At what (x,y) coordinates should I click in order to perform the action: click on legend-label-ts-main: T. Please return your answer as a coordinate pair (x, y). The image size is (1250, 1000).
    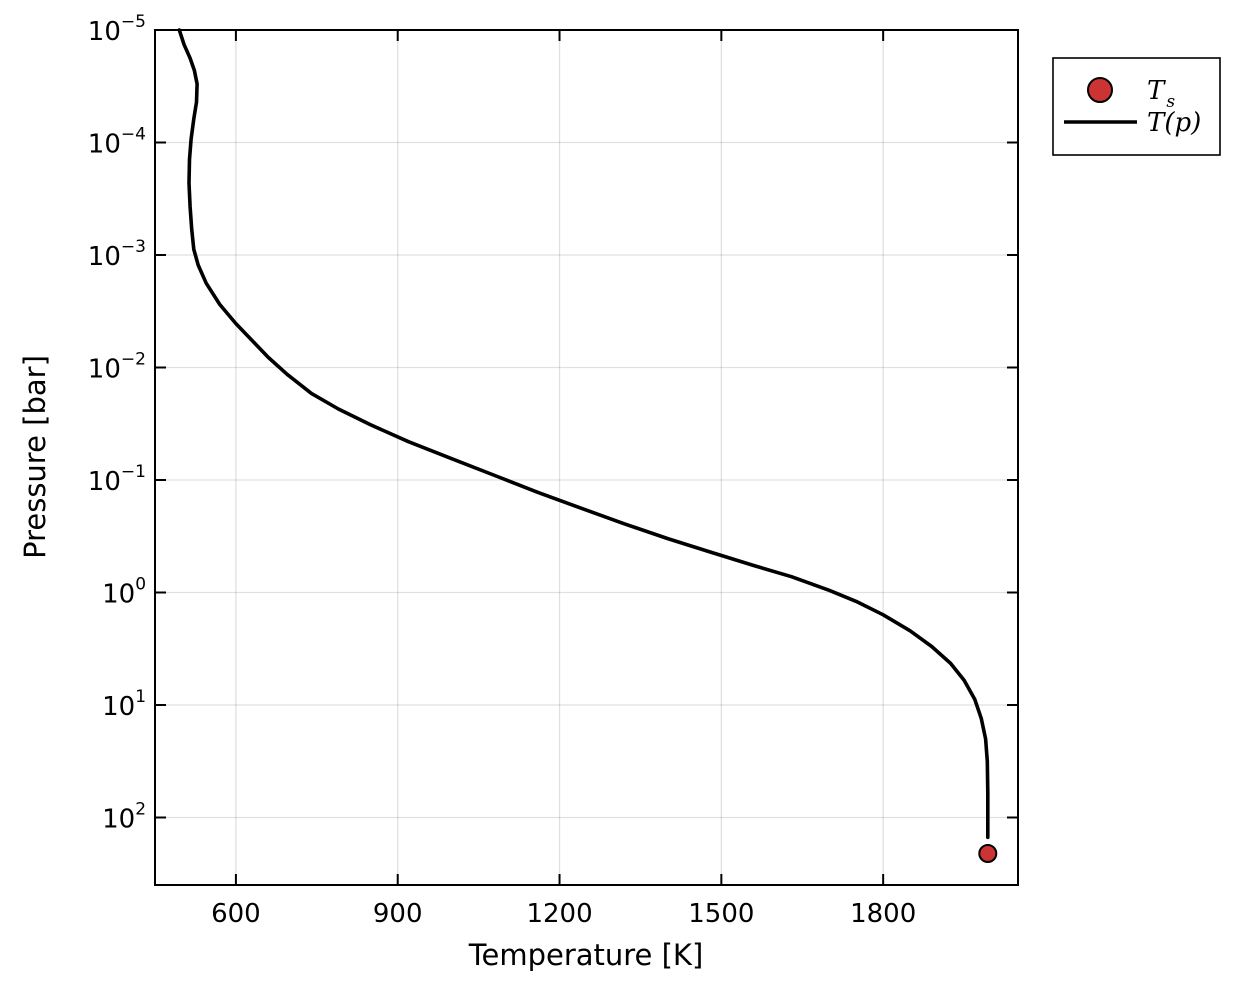
    Looking at the image, I should click on (1156, 91).